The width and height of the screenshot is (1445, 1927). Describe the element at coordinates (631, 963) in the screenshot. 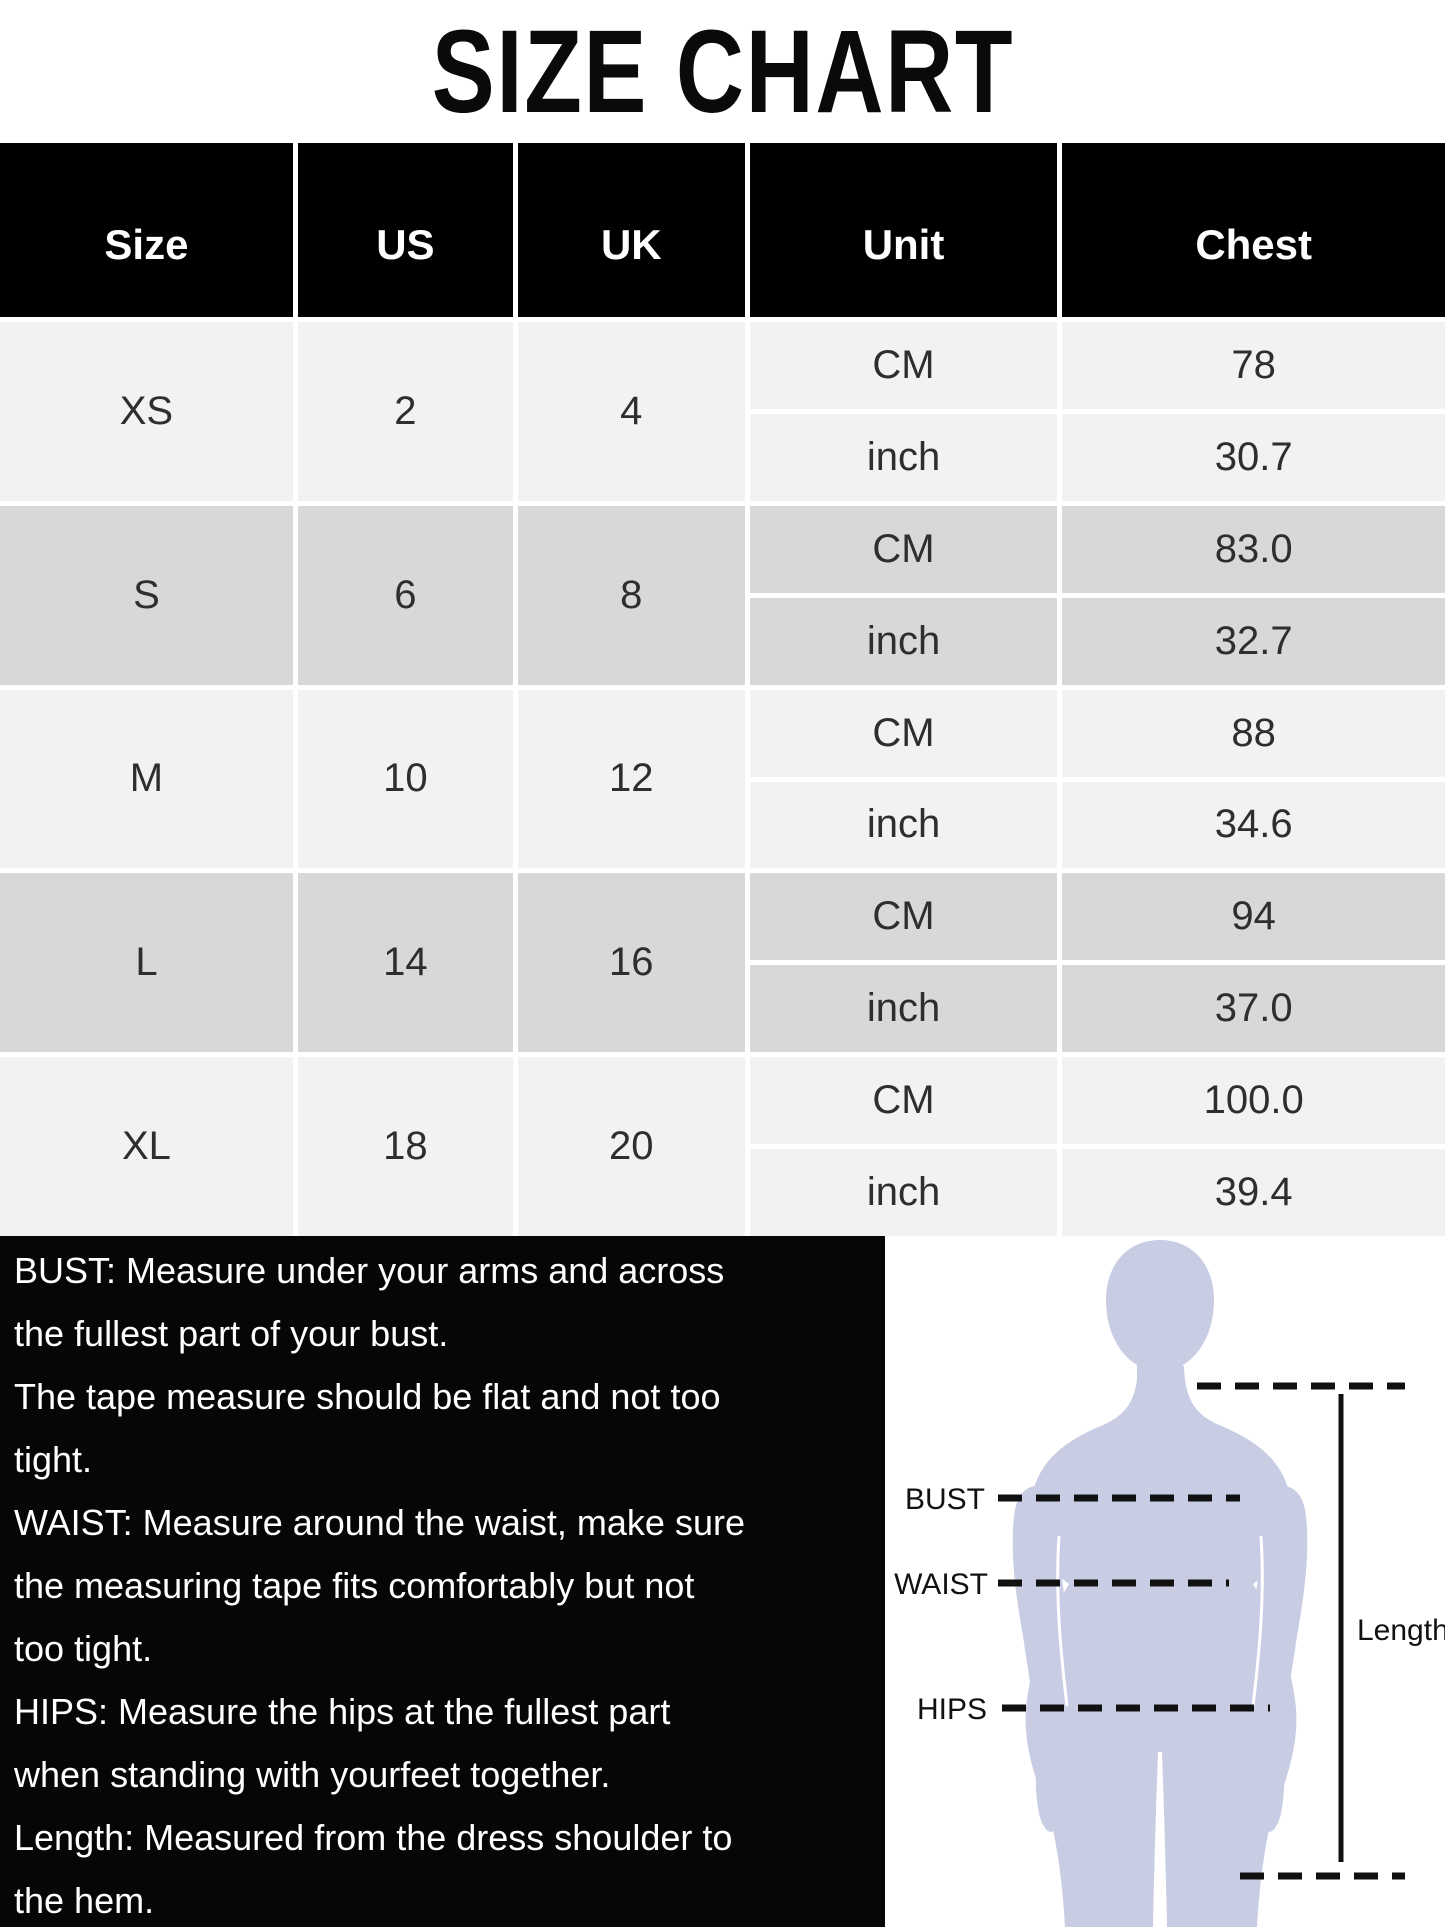

I see `uk-cell: 16` at that location.